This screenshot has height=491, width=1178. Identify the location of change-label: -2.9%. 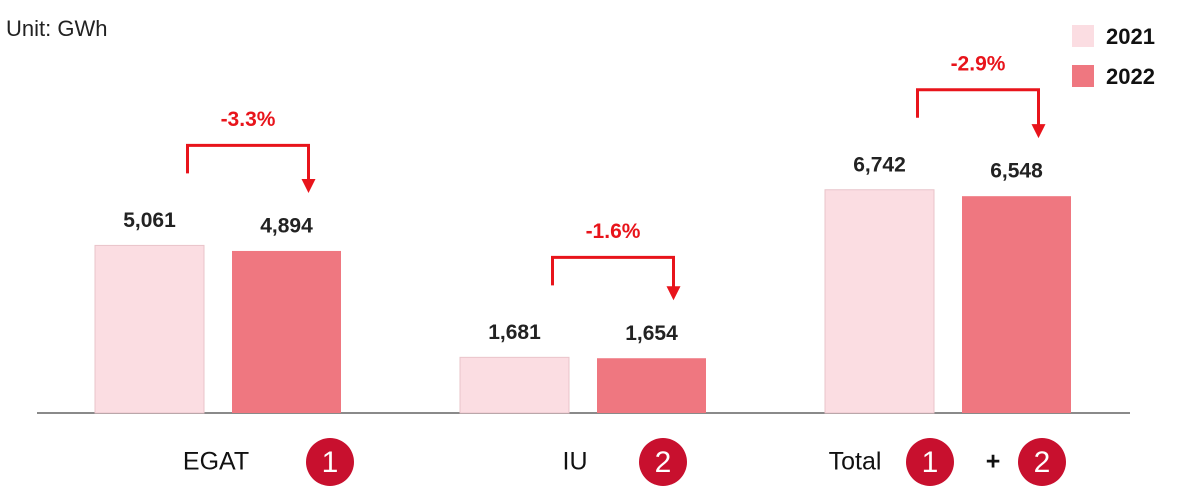
(978, 63).